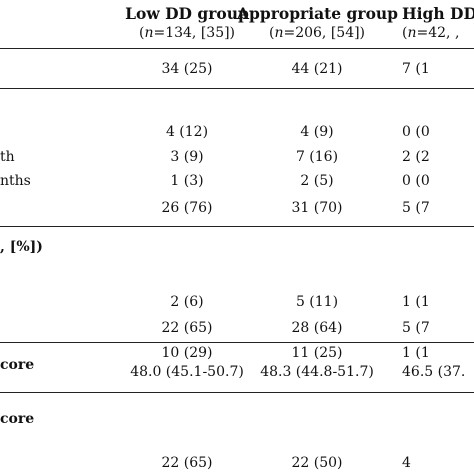 The image size is (474, 474). I want to click on cell-appropriate: 4 (9), so click(317, 132).